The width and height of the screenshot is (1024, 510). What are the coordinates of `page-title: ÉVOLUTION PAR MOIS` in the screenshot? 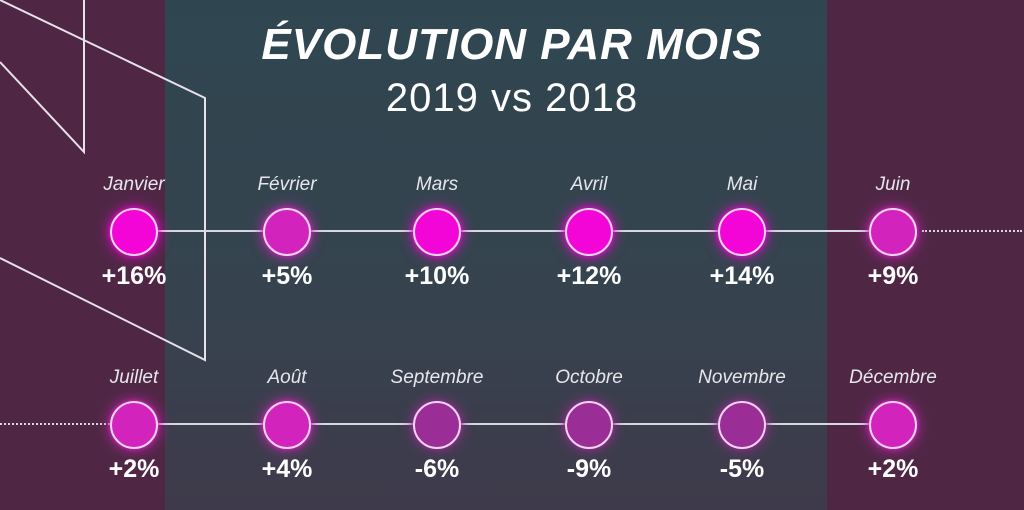 It's located at (512, 44).